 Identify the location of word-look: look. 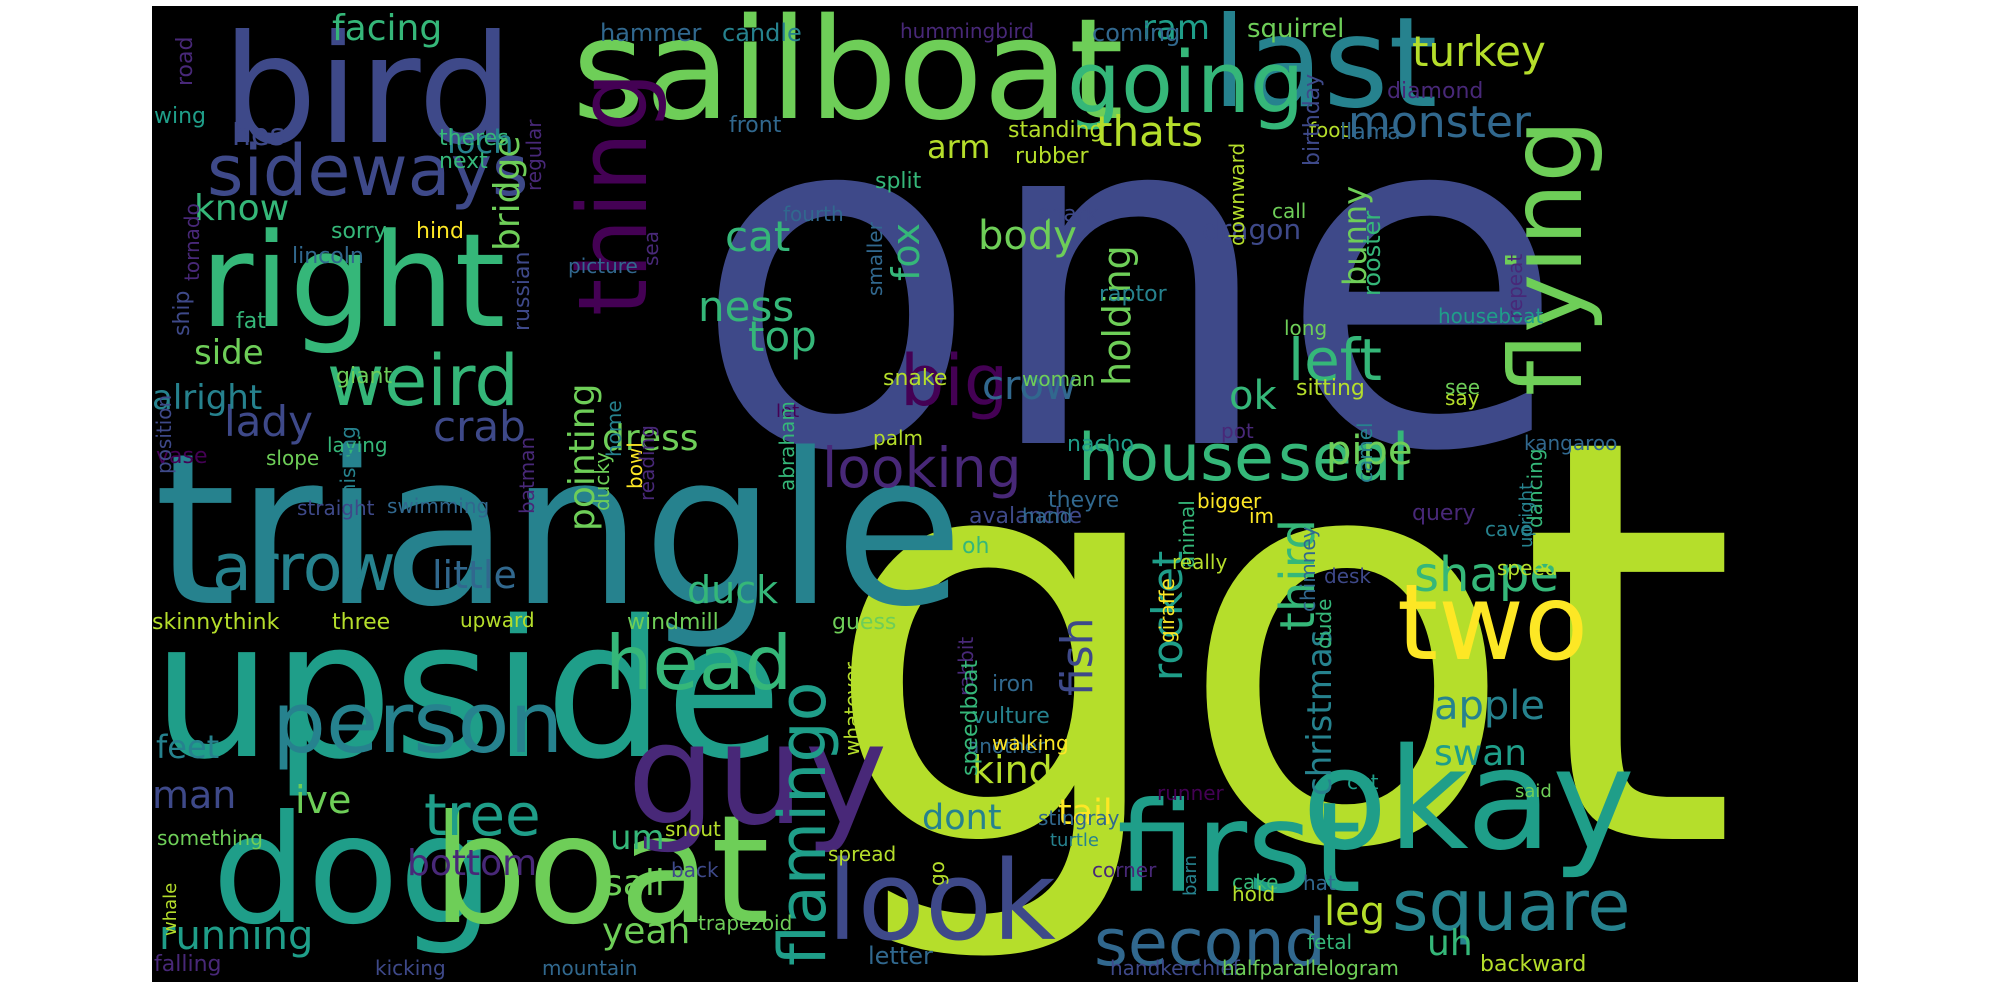
(941, 901).